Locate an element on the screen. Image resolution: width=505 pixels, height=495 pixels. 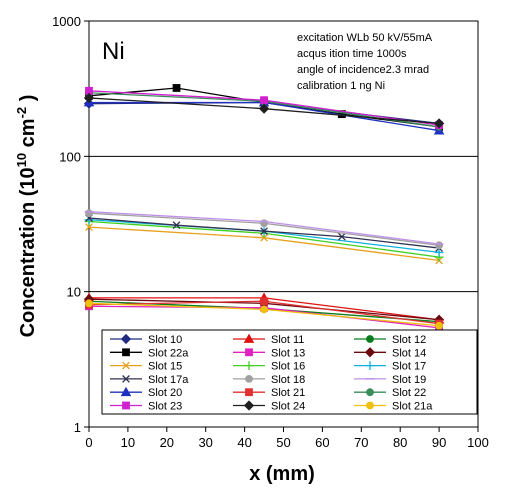
legend is located at coordinates (289, 372).